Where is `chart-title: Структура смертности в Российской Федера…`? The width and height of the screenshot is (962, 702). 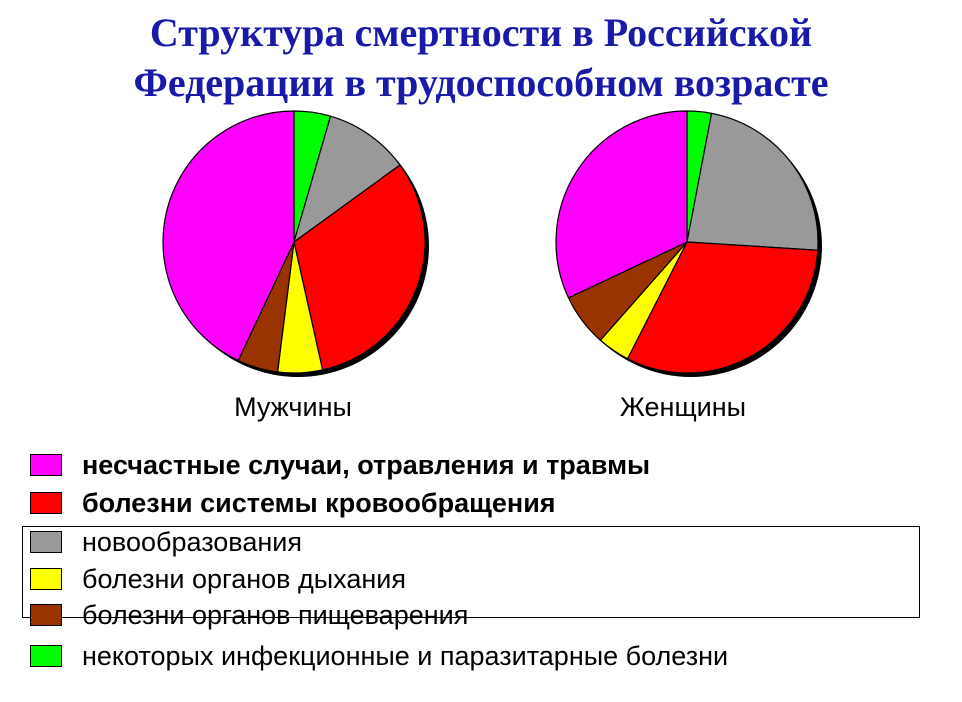 chart-title: Структура смертности в Российской Федера… is located at coordinates (481, 58).